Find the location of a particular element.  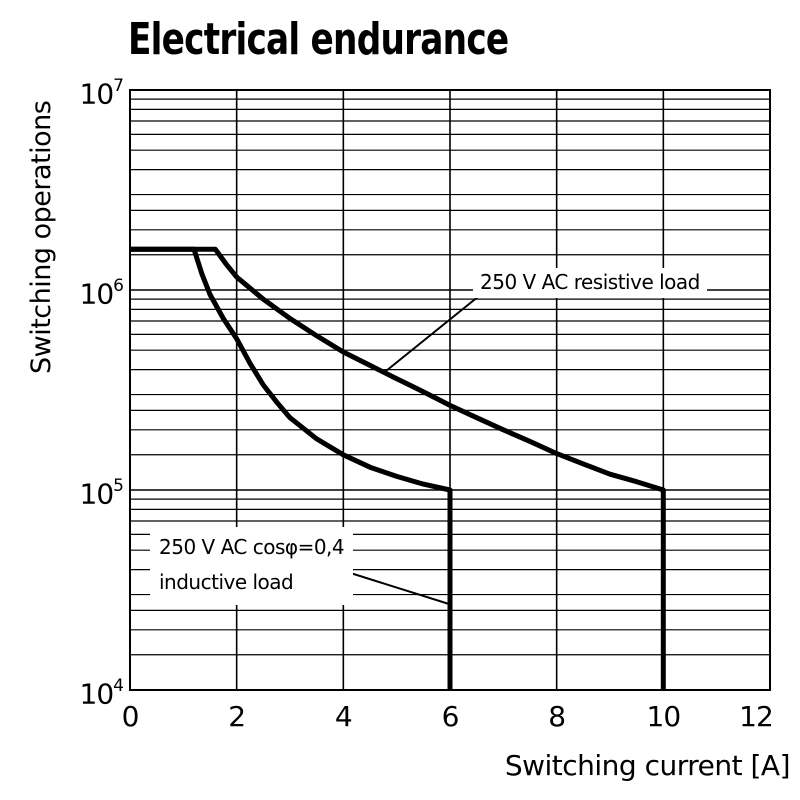

x-tick-label-6: 6 is located at coordinates (450, 716).